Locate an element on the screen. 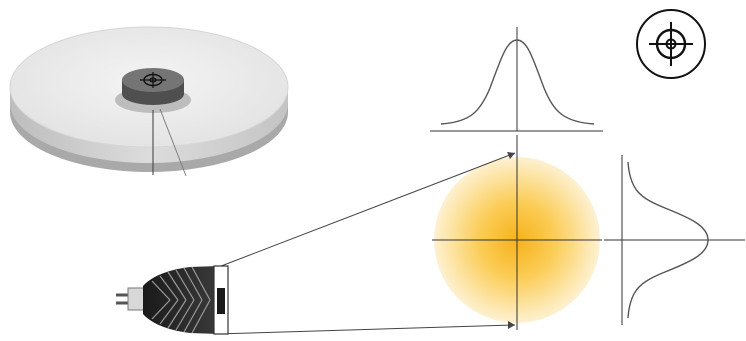 The image size is (746, 341). light-spot is located at coordinates (517, 232).